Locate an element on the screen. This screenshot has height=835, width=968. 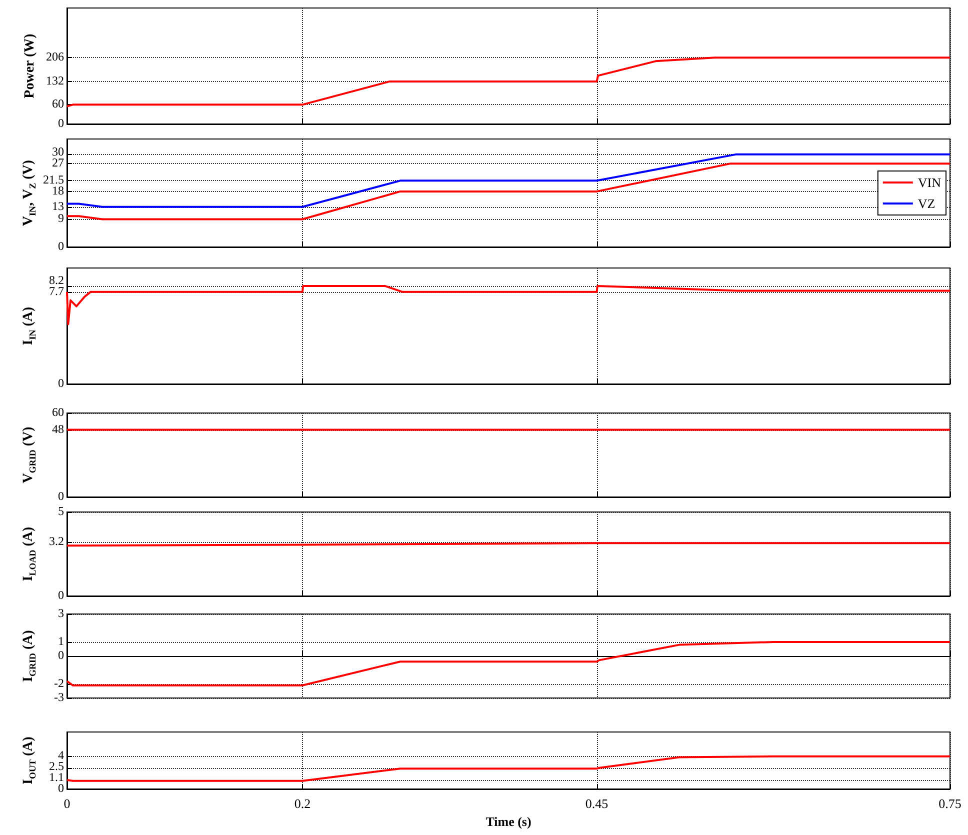
y-tick-label: 1.1 is located at coordinates (56, 777).